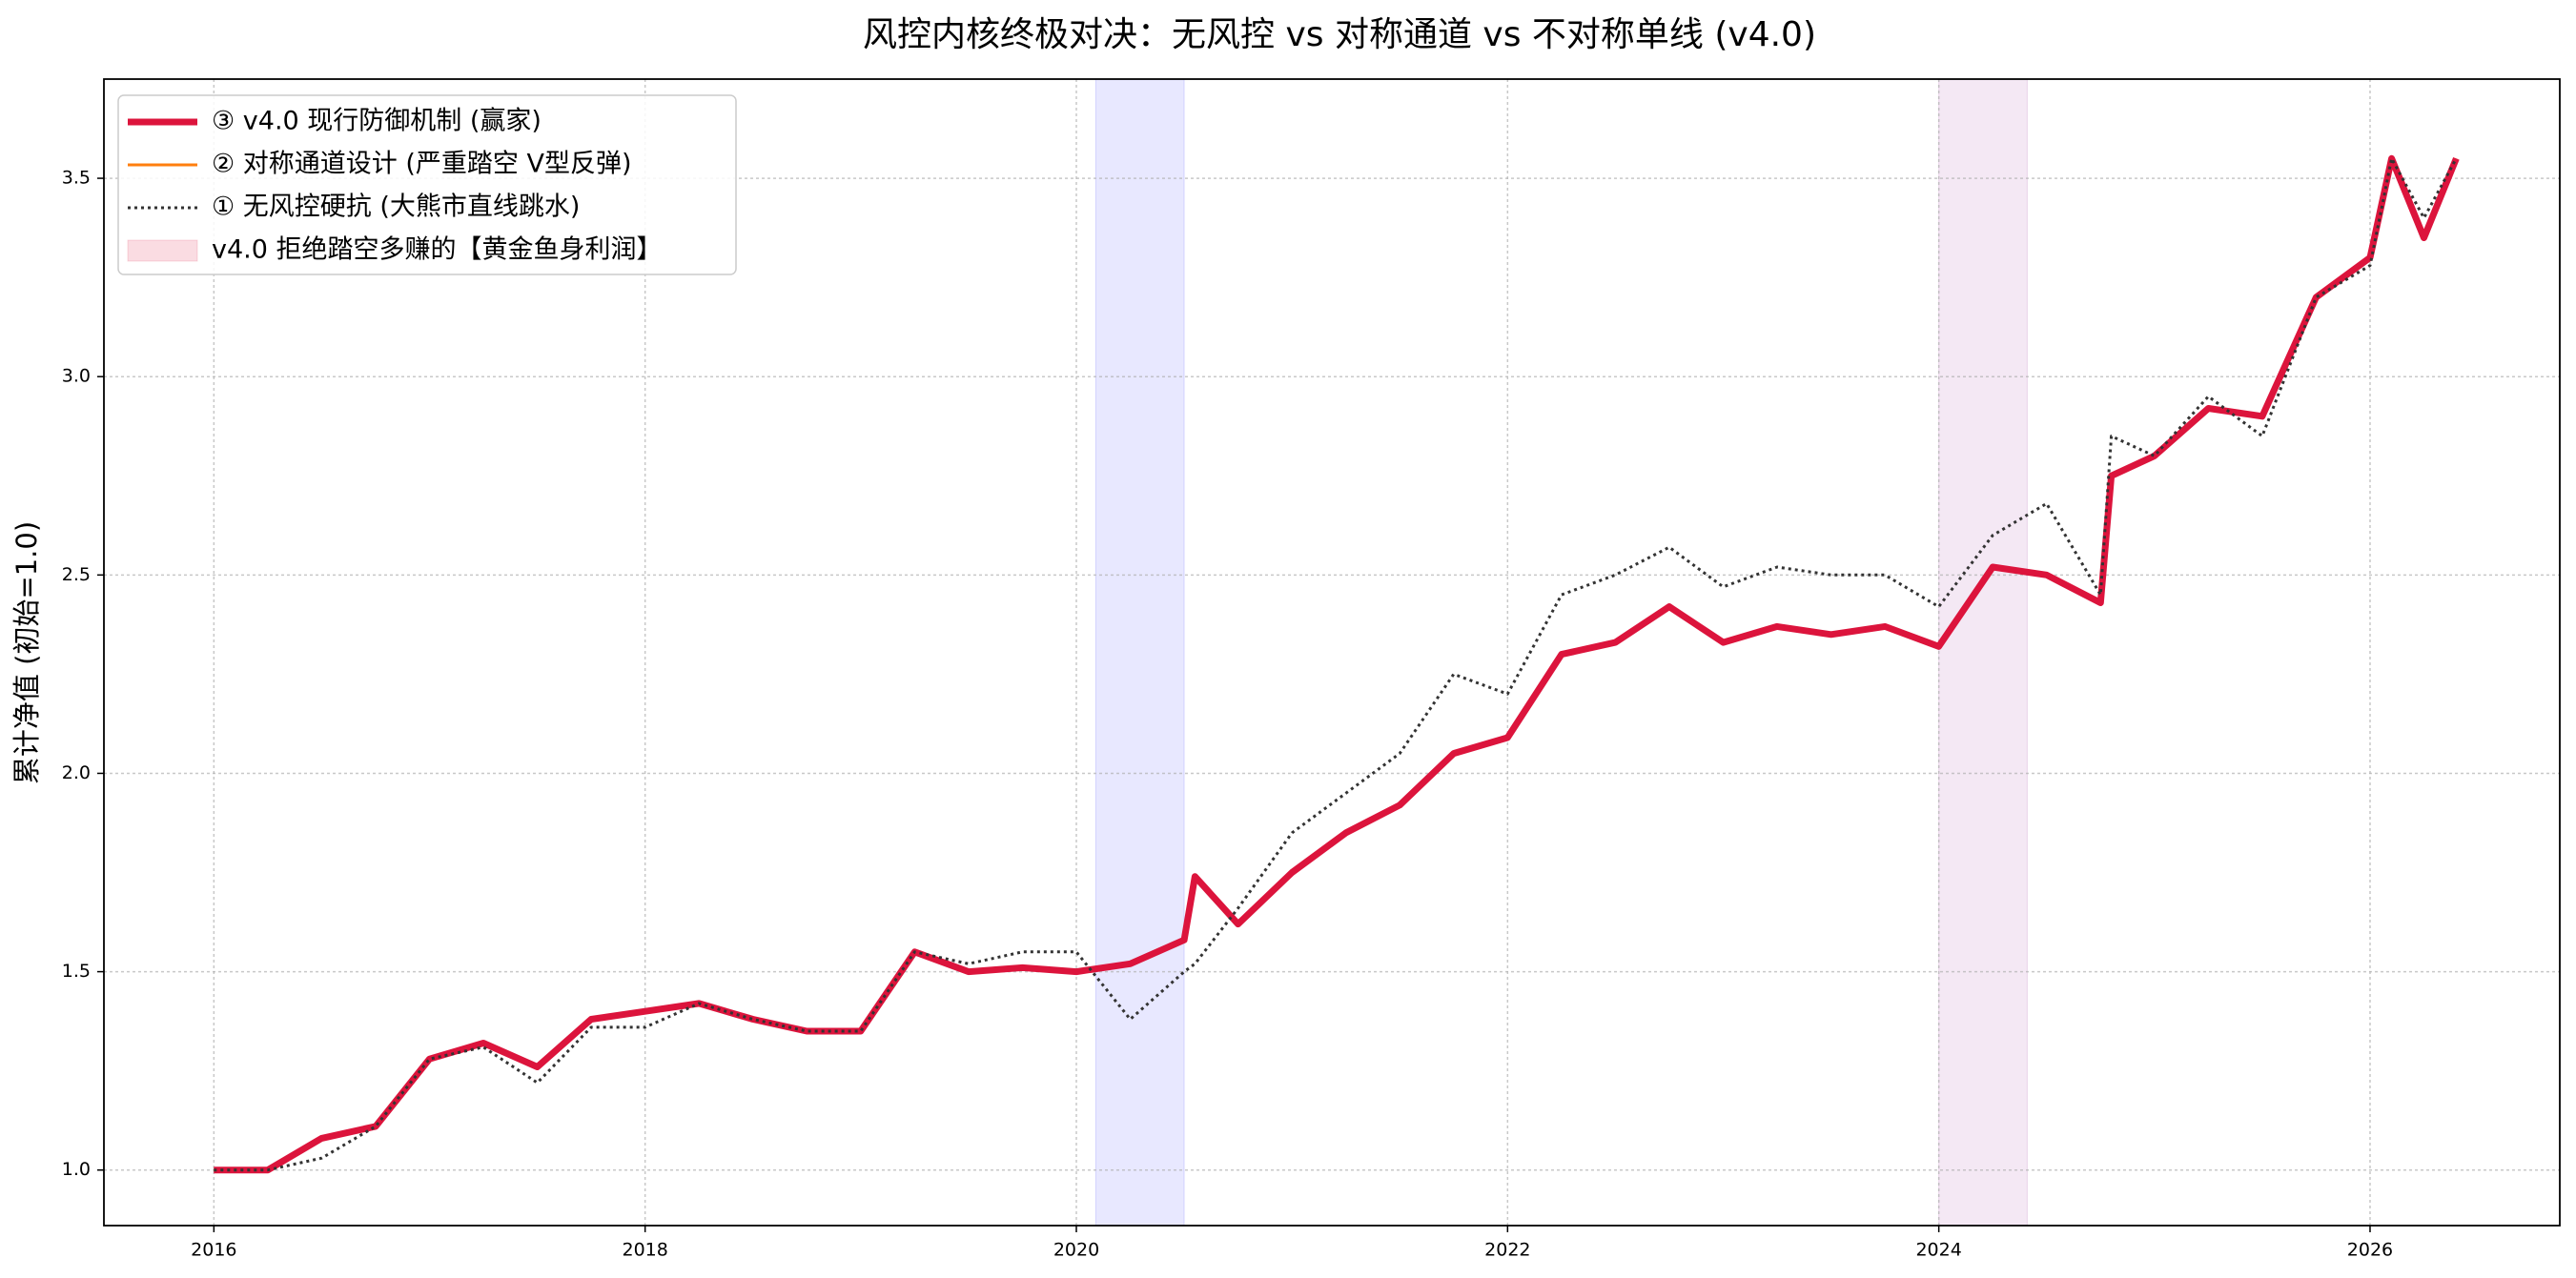 The height and width of the screenshot is (1278, 2576). What do you see at coordinates (377, 121) in the screenshot?
I see `legend-label: ③ v4.0 现行防御机制 (赢家)` at bounding box center [377, 121].